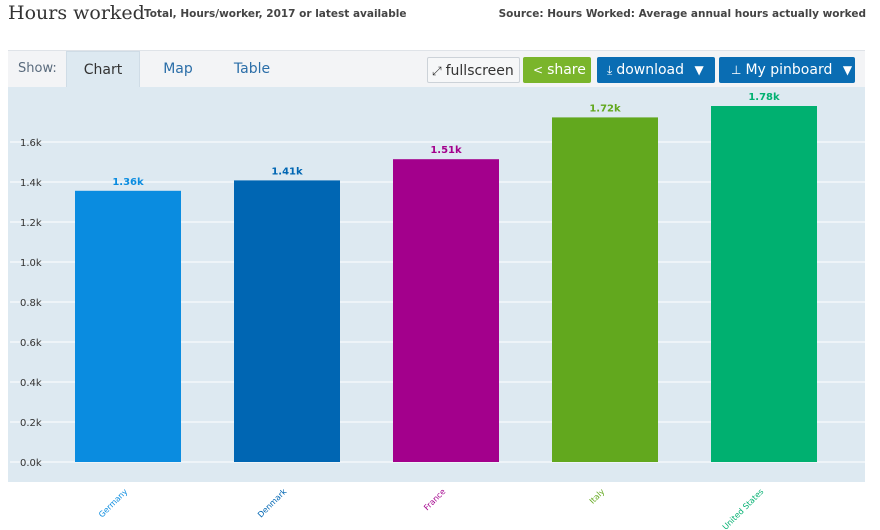 This screenshot has height=530, width=880. I want to click on download-button: ⤓ download ▼, so click(656, 70).